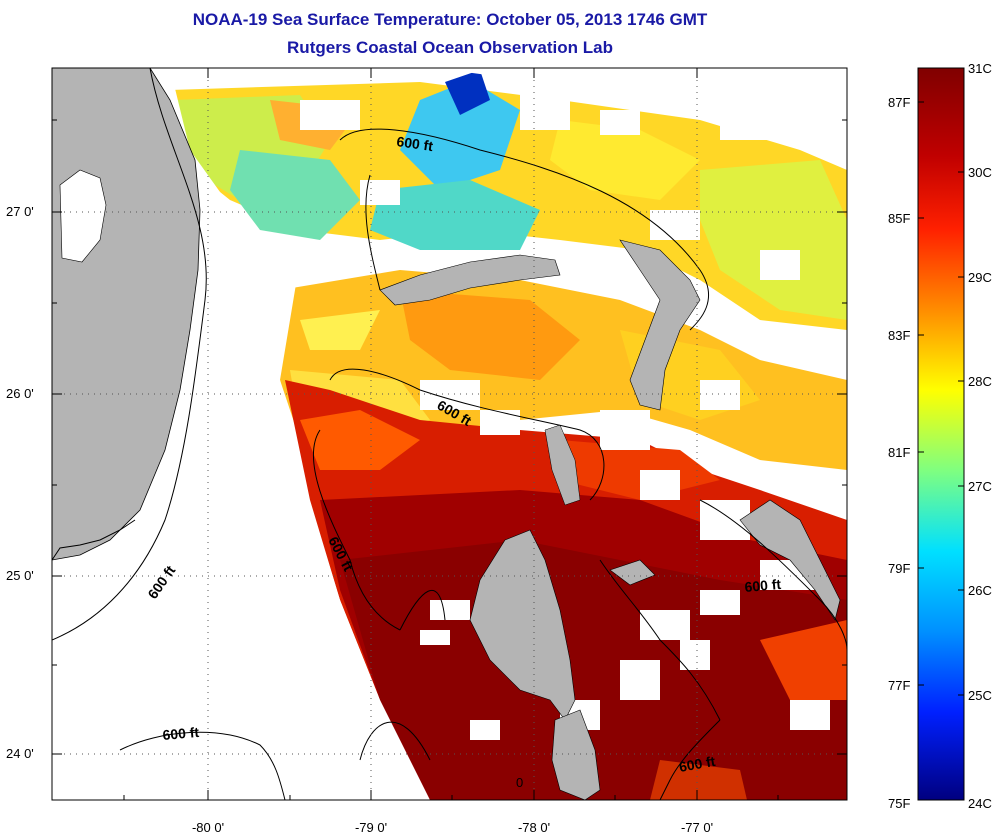 Image resolution: width=1000 pixels, height=840 pixels. Describe the element at coordinates (632, 572) in the screenshot. I see `new-providence` at that location.